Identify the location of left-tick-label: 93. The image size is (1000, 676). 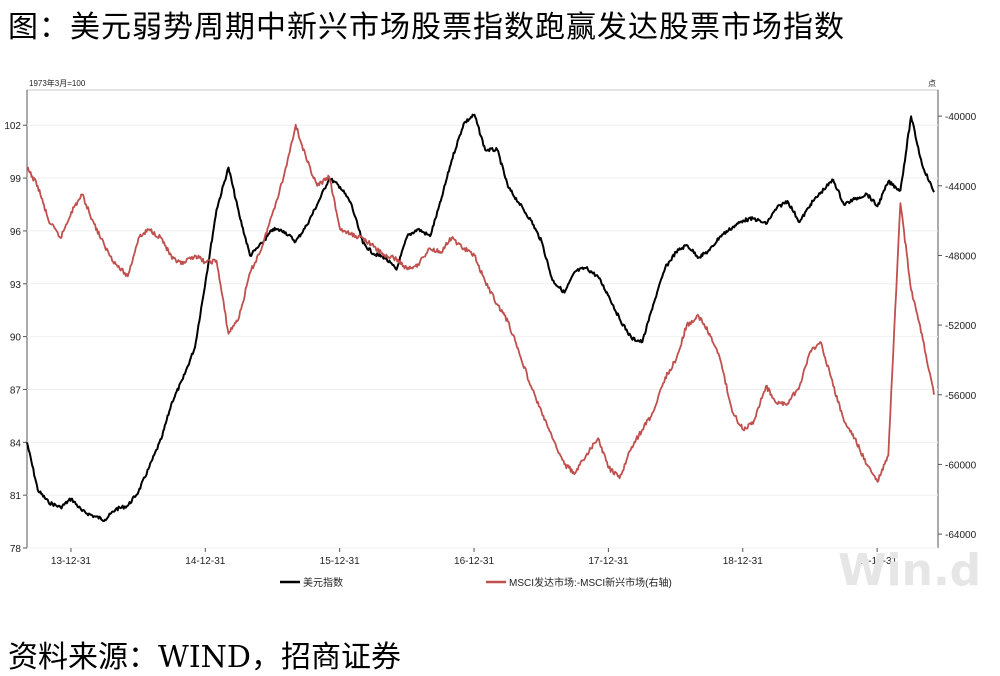
(16, 285).